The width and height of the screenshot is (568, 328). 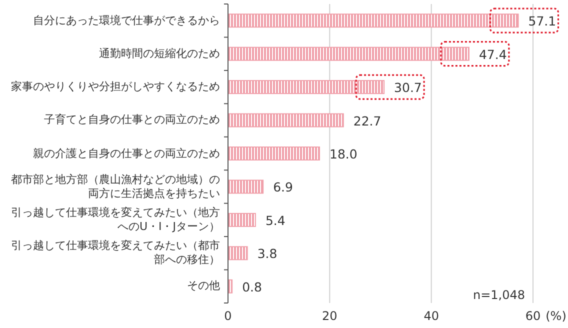 I want to click on x-tick-label: 0, so click(x=228, y=316).